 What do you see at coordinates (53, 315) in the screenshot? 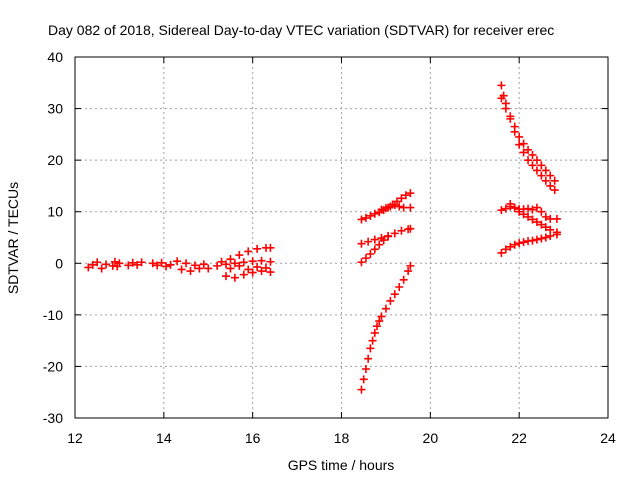
I see `y-tick-label: -10` at bounding box center [53, 315].